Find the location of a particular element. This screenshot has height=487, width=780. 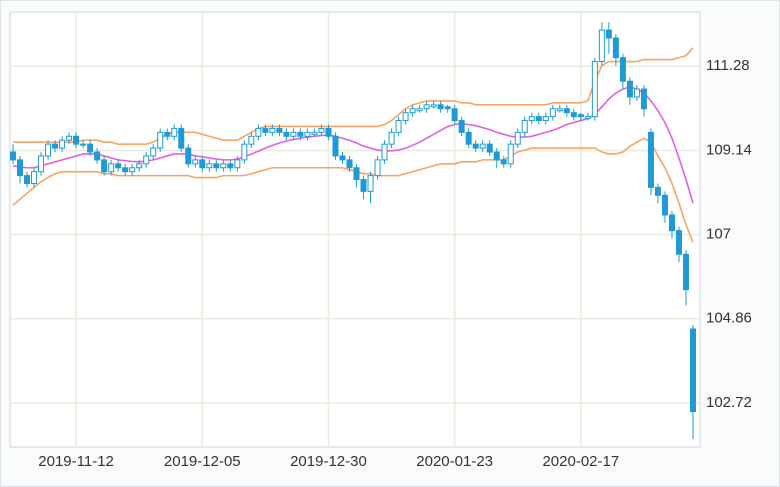

x-tick-label: 2019-12-30 is located at coordinates (328, 461).